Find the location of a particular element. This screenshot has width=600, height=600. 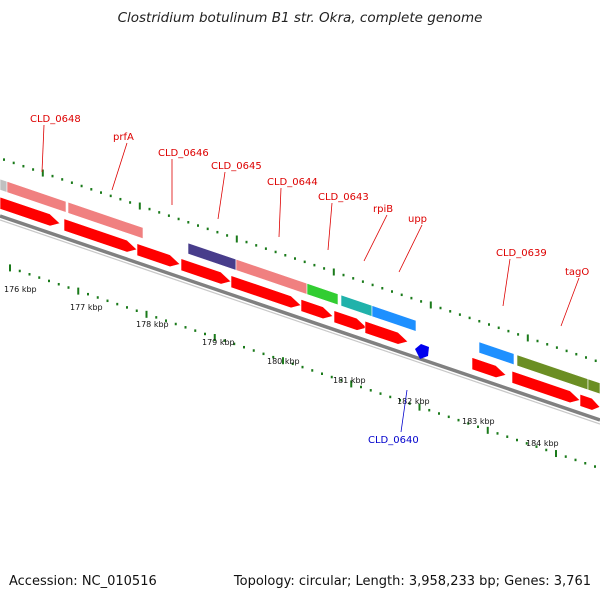

leader-line-bottom is located at coordinates (404, 411).